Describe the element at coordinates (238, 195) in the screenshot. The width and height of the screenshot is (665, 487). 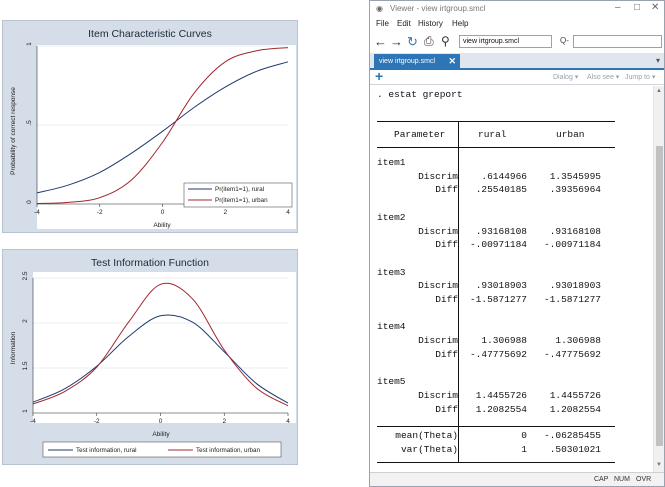
I see `icc-legend: Pr(item1=1), rural Pr(item1=1), urban` at that location.